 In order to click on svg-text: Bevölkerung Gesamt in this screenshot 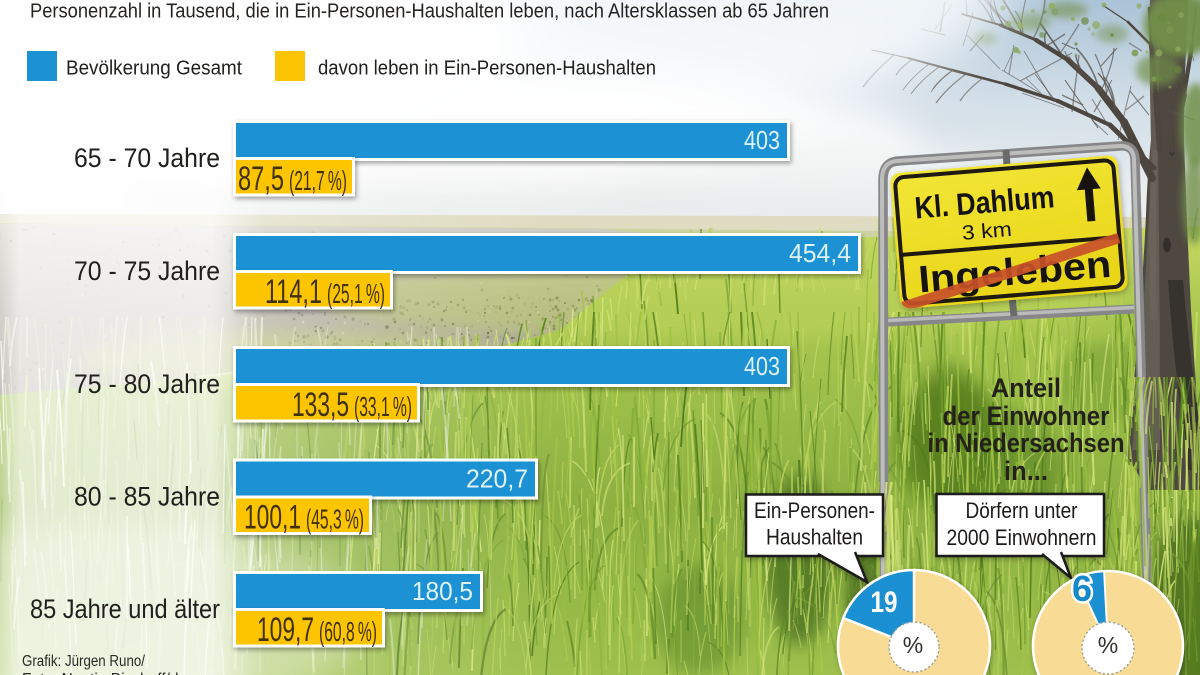, I will do `click(154, 69)`.